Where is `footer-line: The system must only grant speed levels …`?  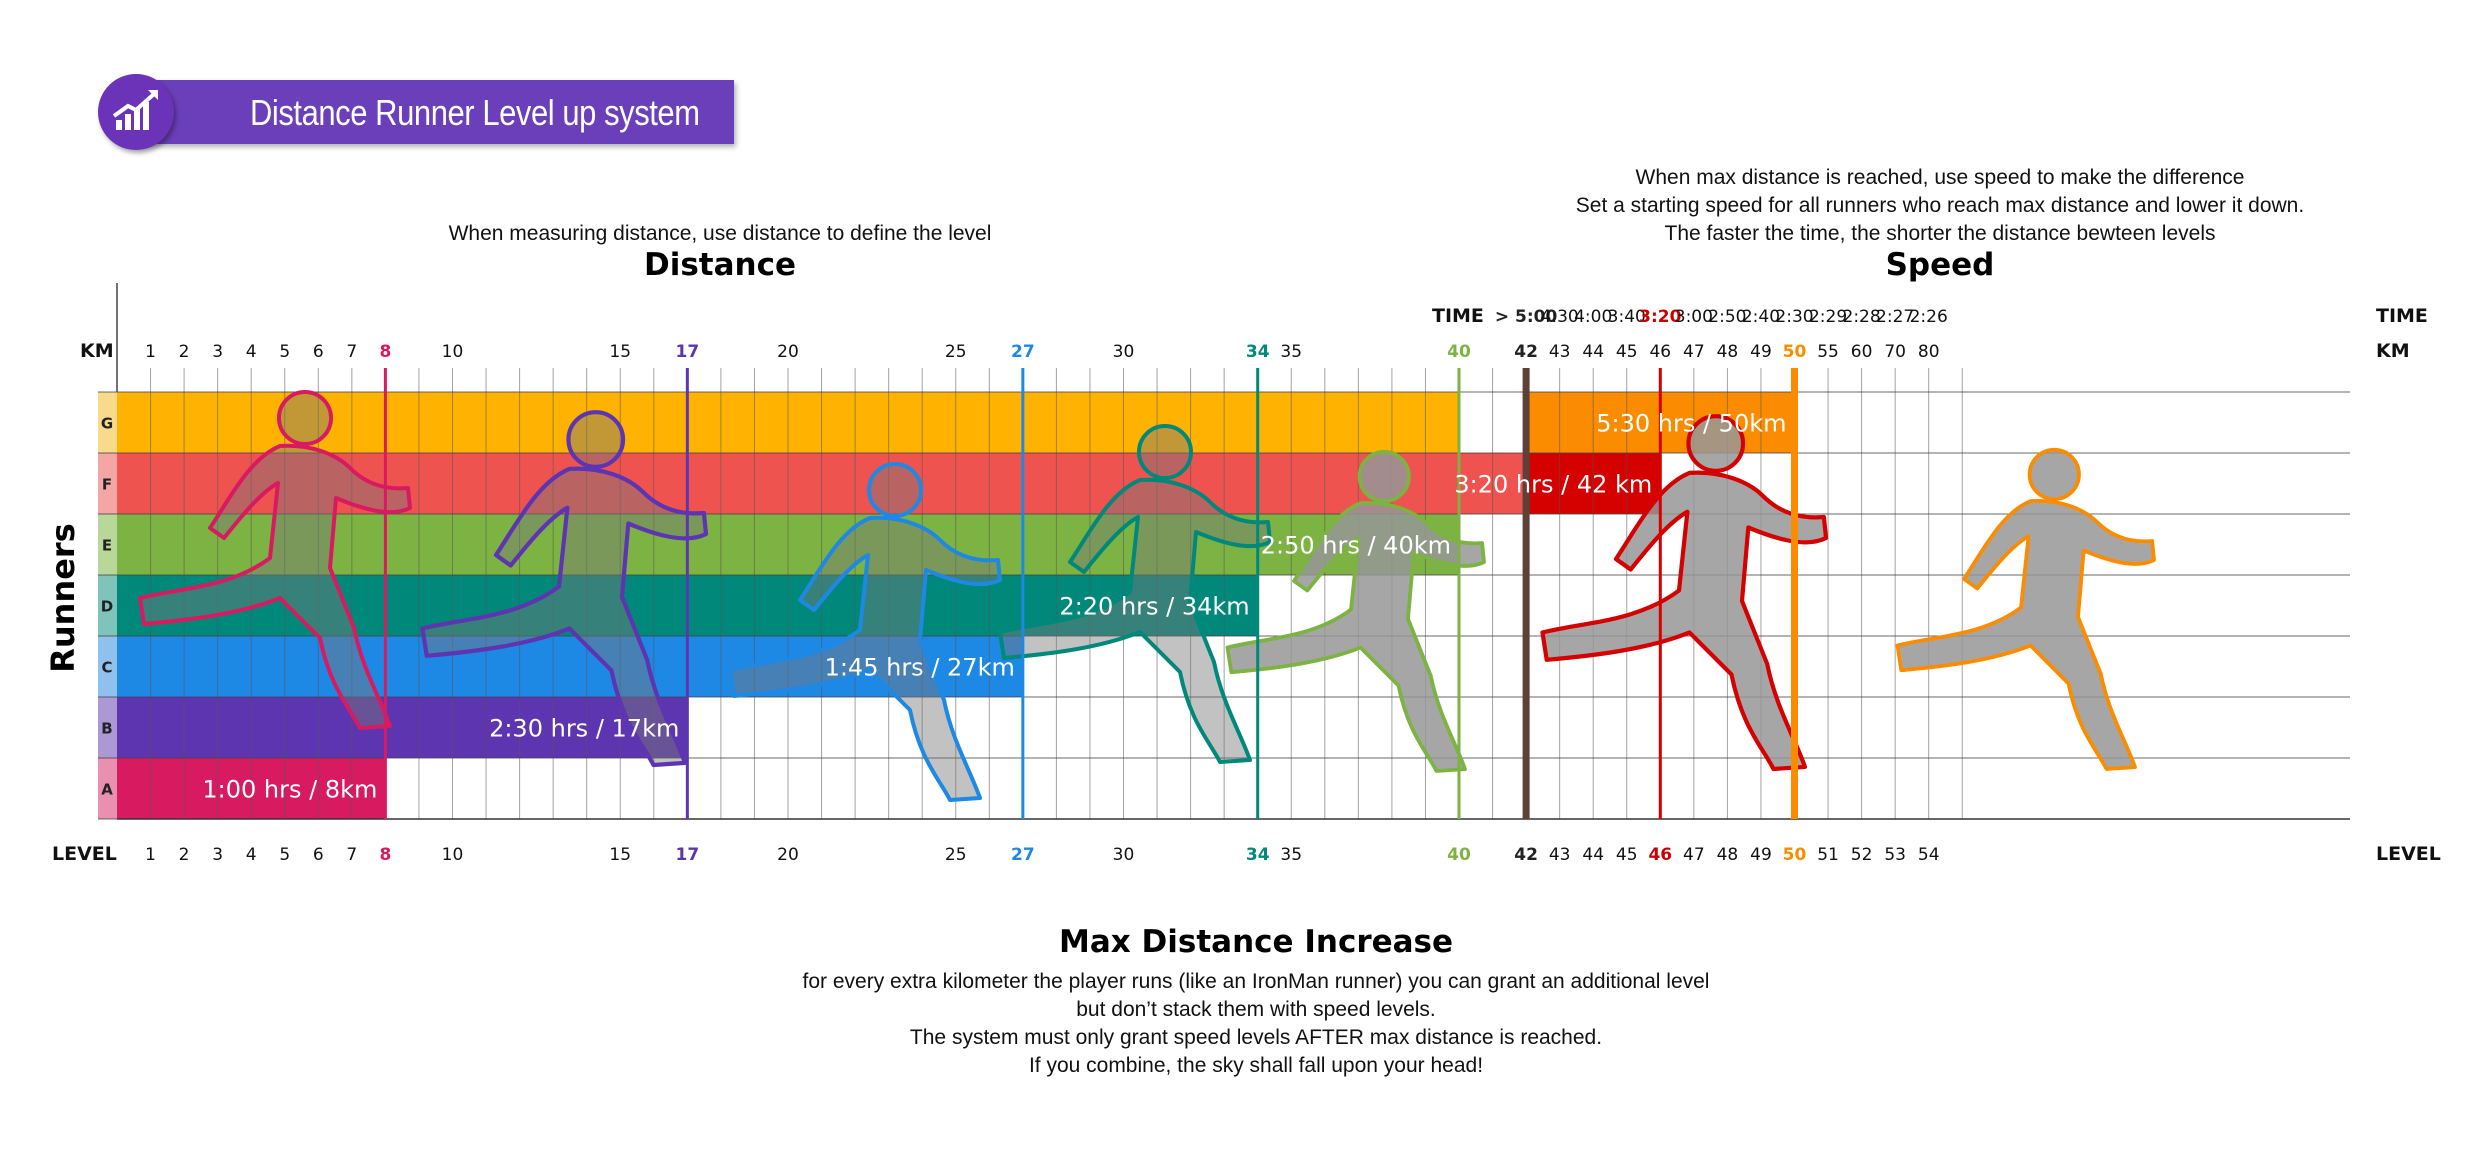
footer-line: The system must only grant speed levels … is located at coordinates (1256, 1037).